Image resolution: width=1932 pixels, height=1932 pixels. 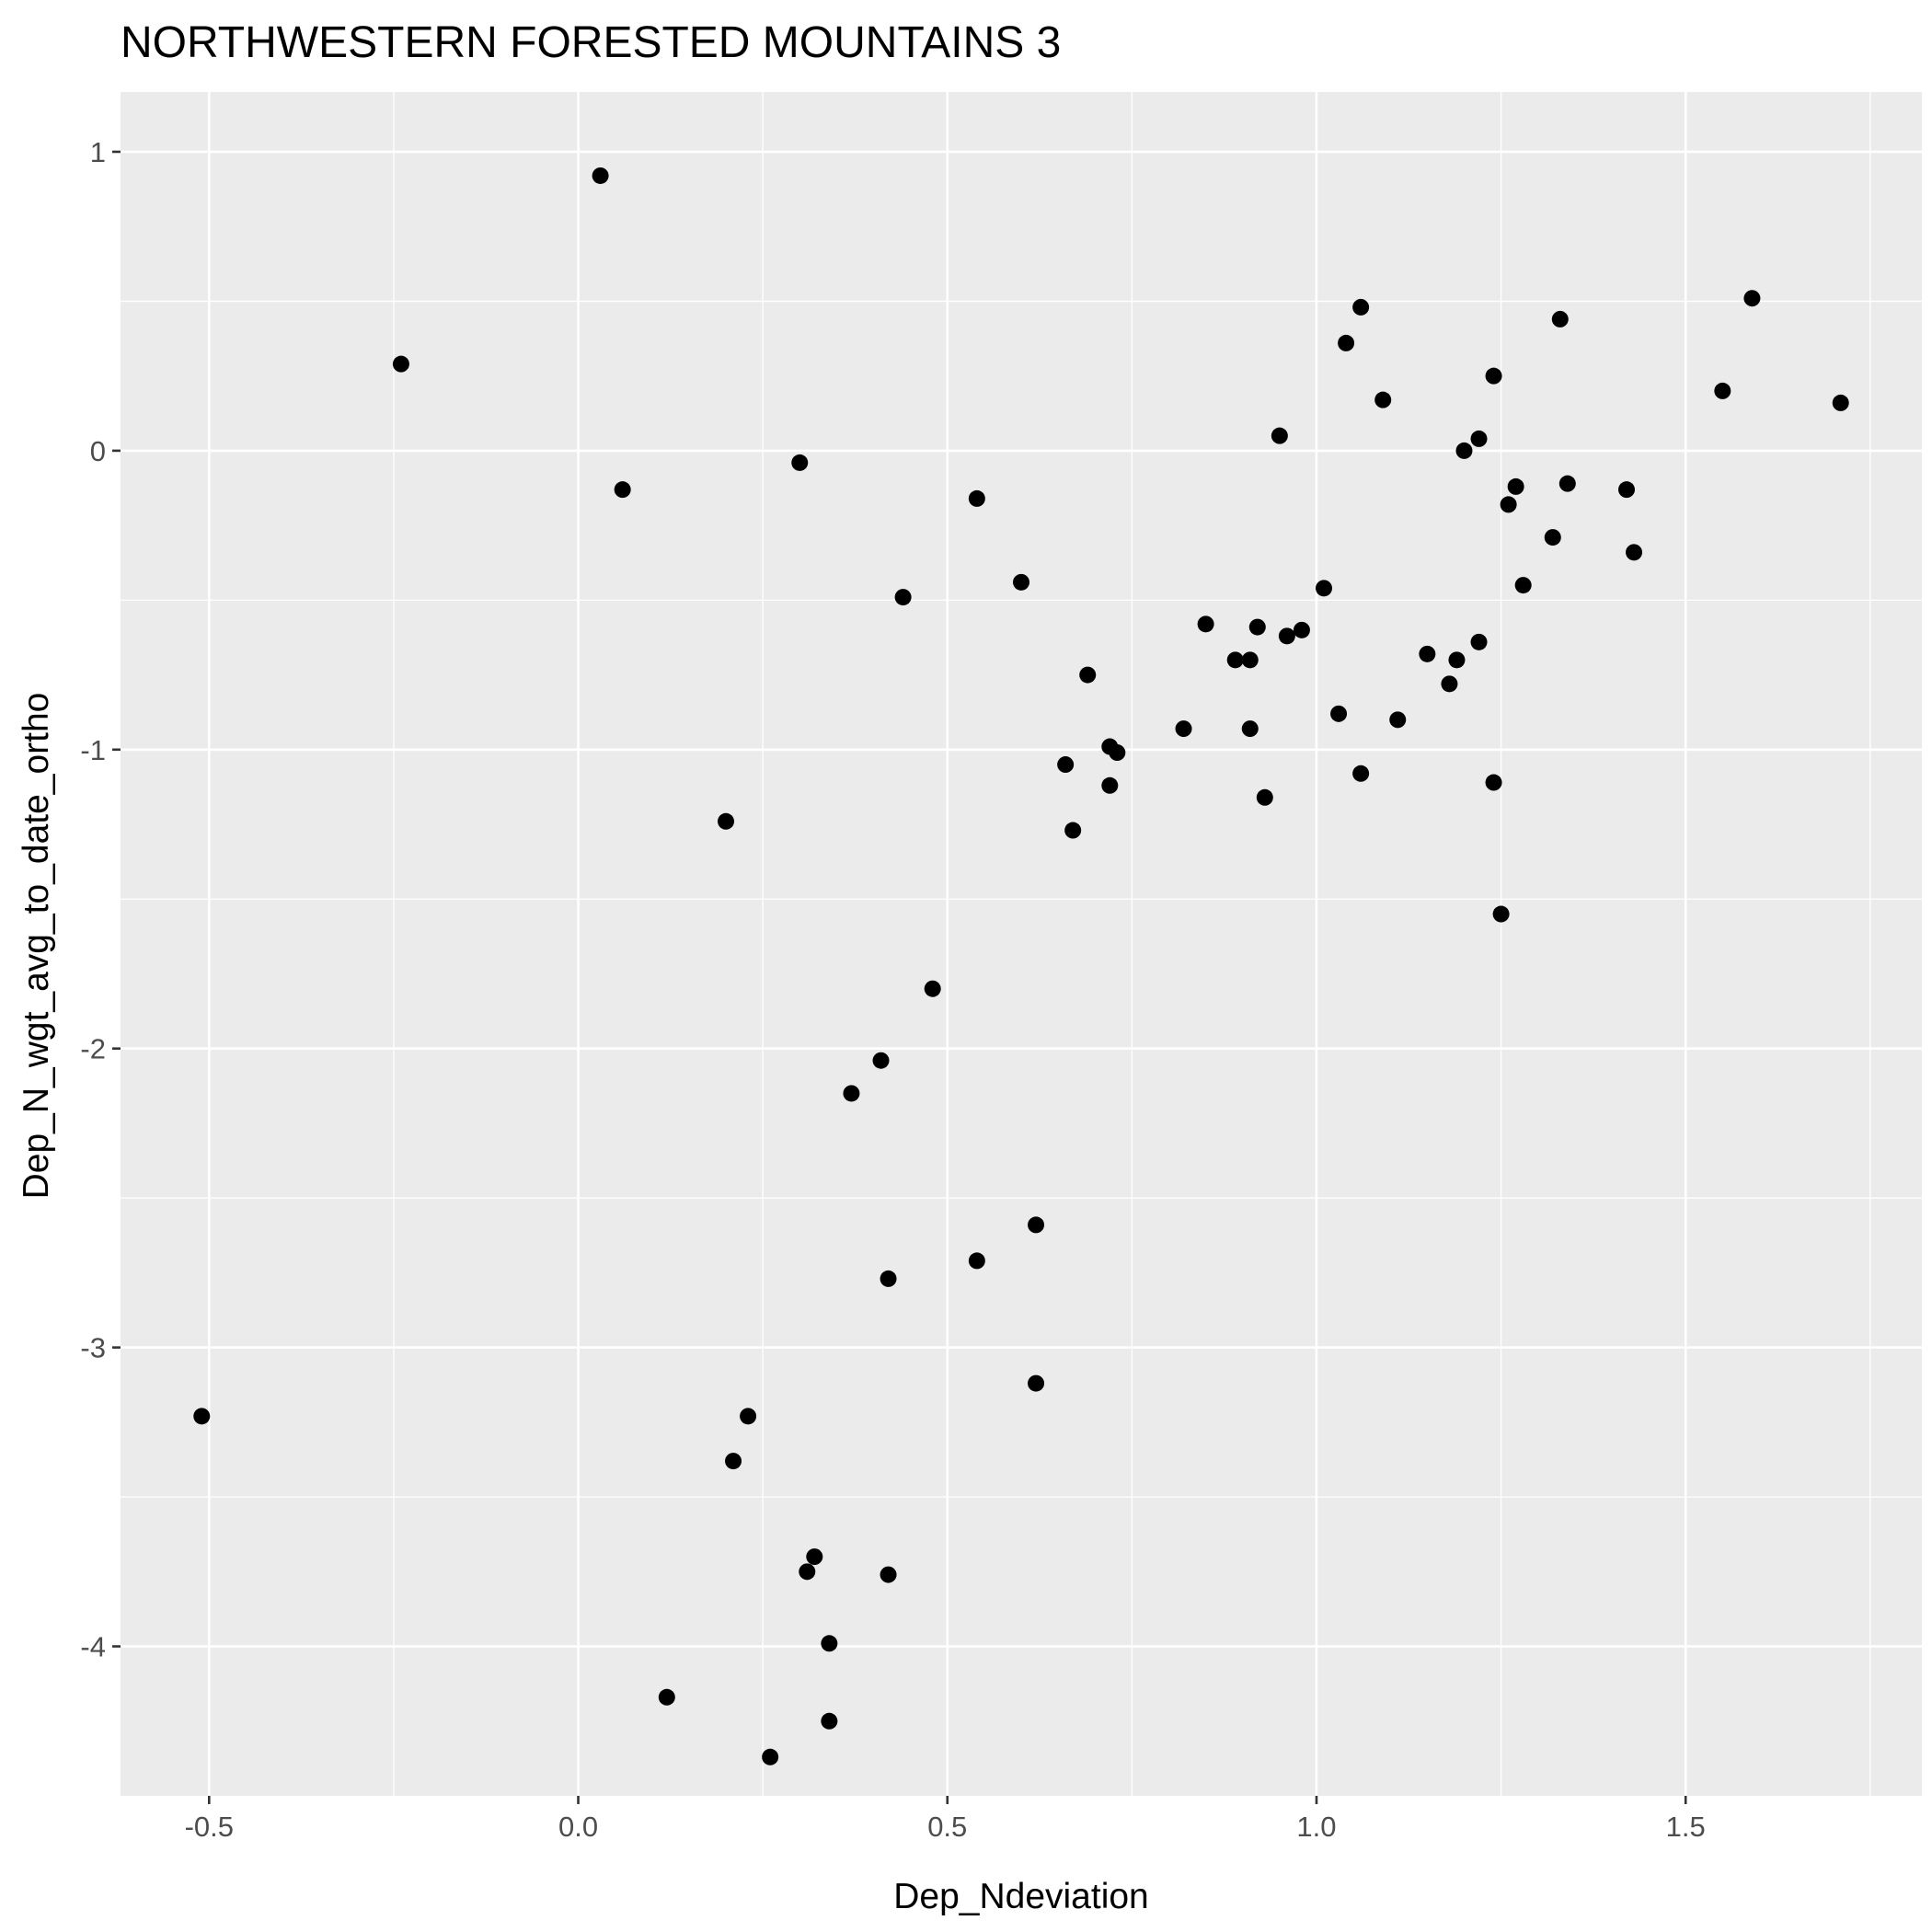 I want to click on y-axis: 1 0 -1 -2 -3 -4, so click(x=100, y=899).